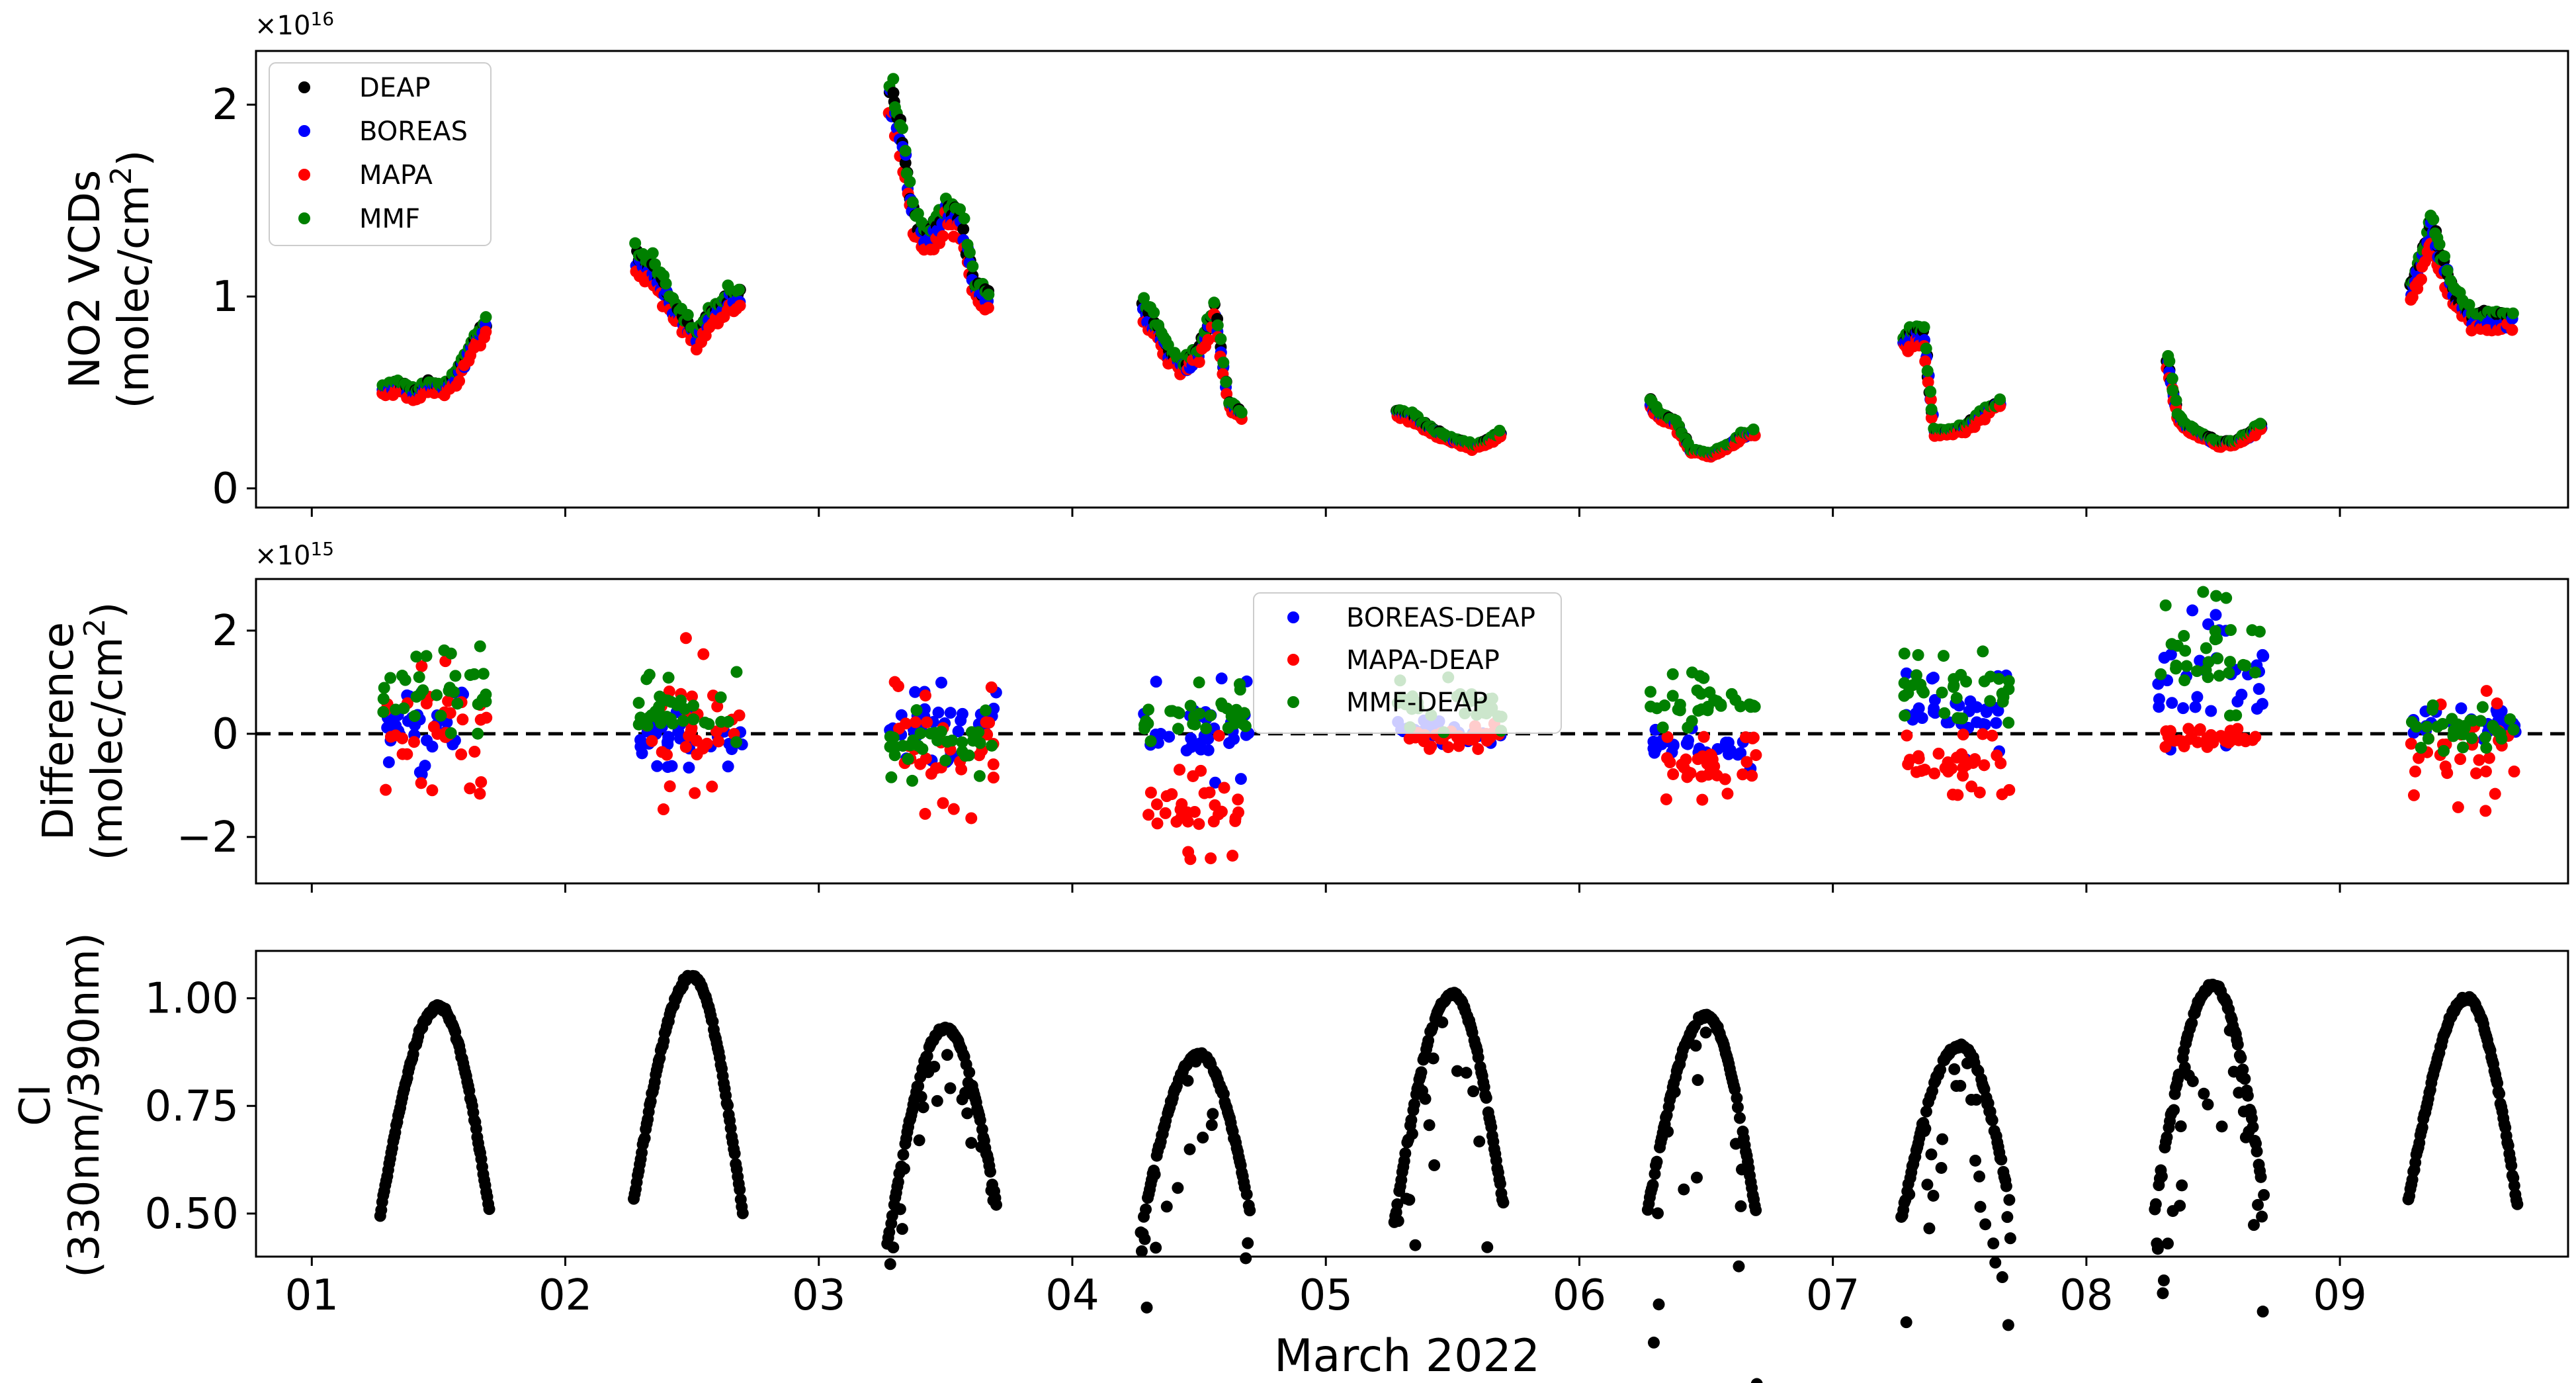 The height and width of the screenshot is (1383, 2576). I want to click on point-deap, so click(963, 229).